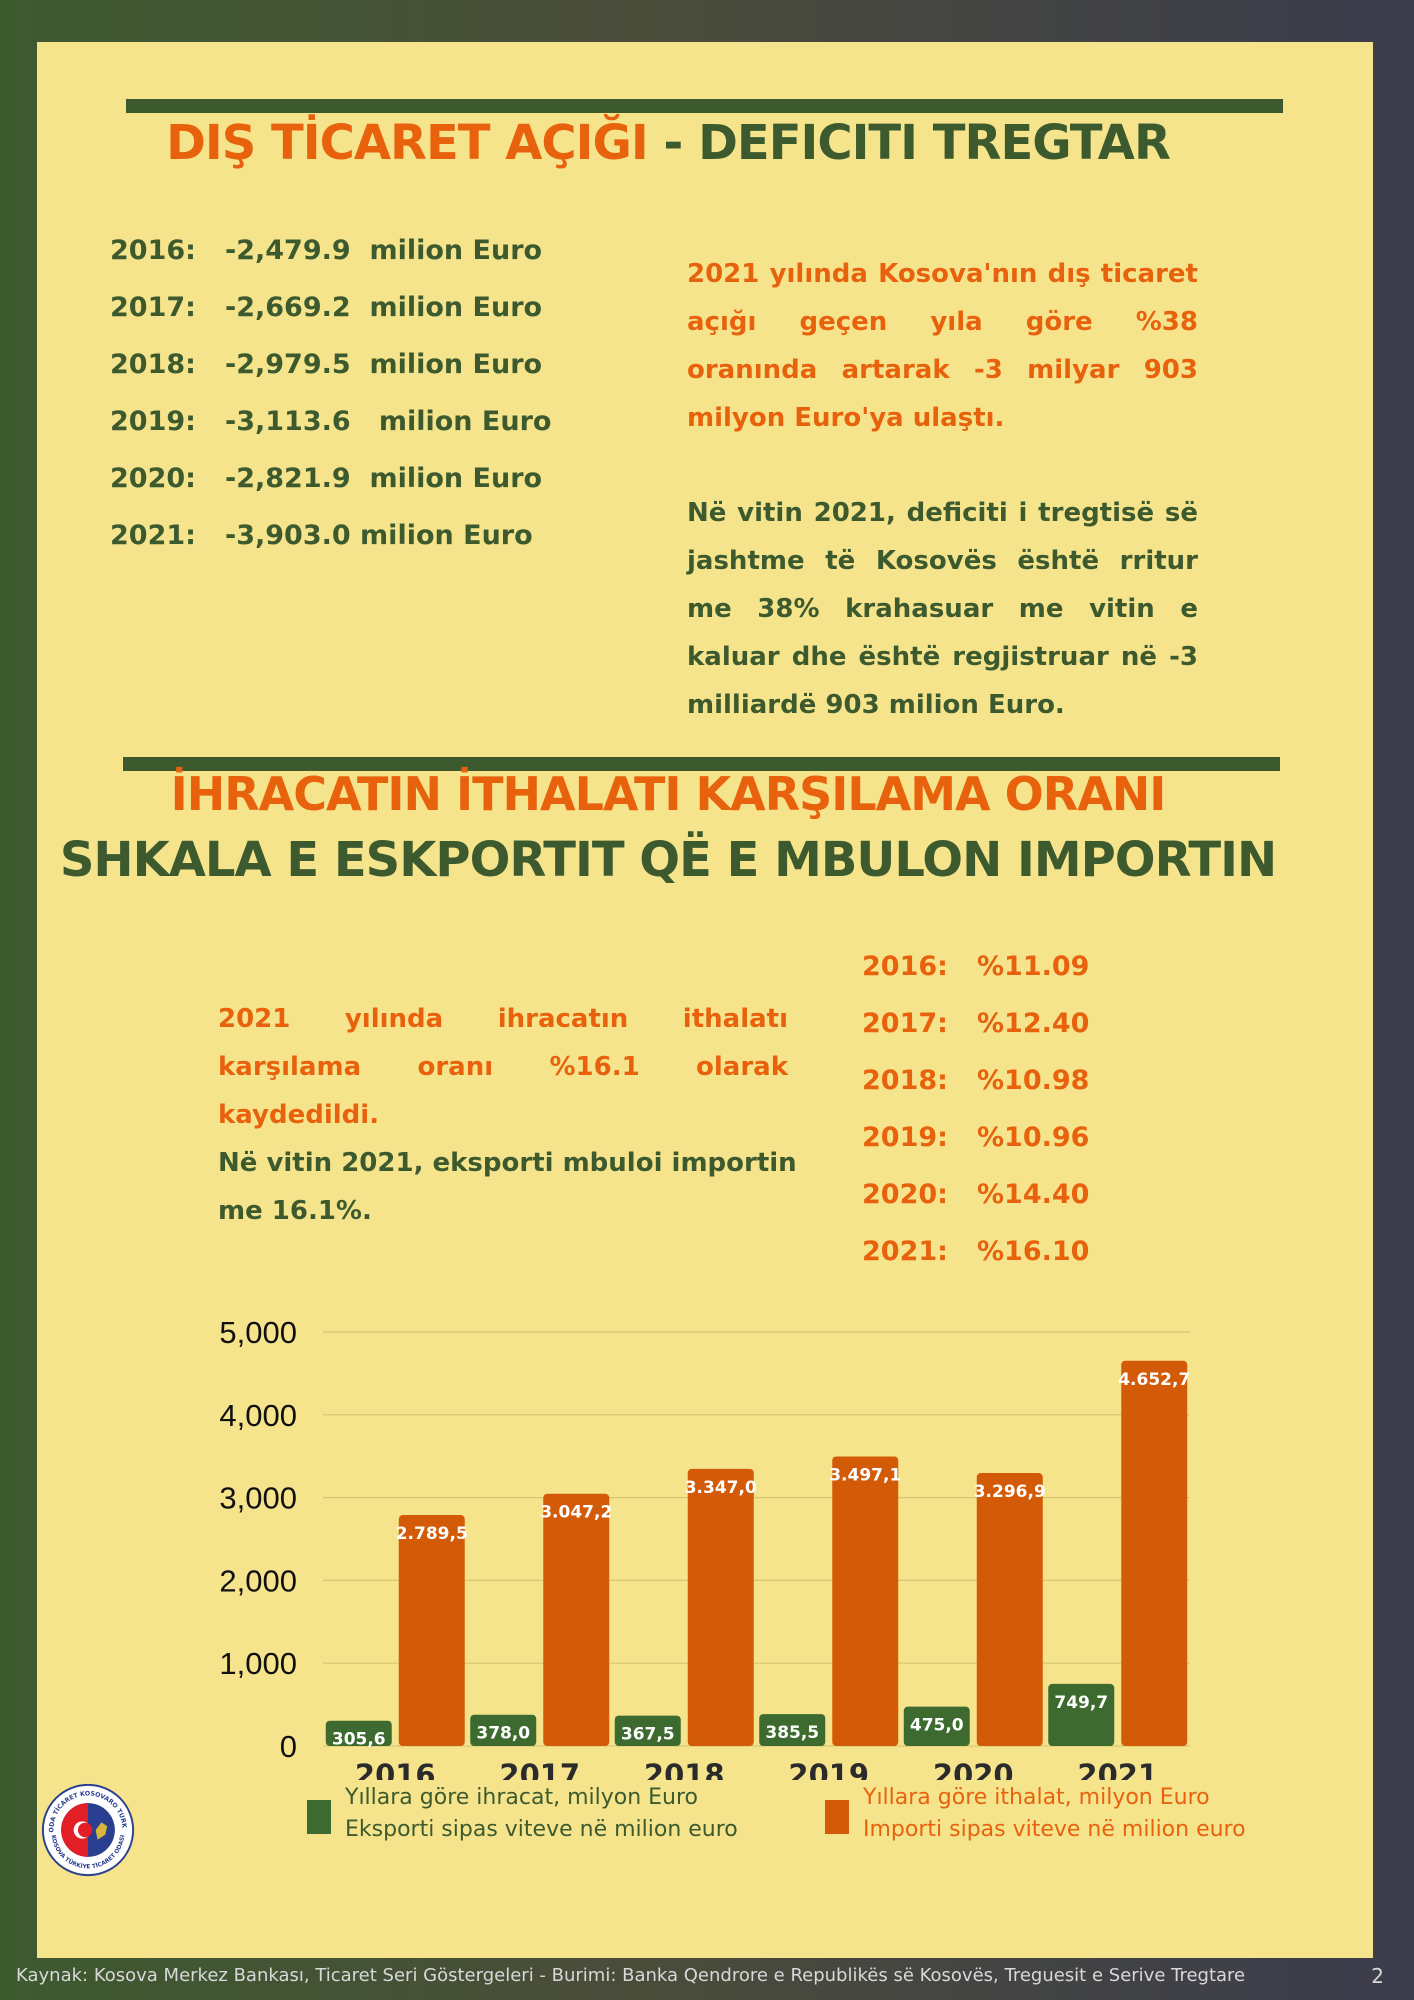 The height and width of the screenshot is (2000, 1414). Describe the element at coordinates (384, 250) in the screenshot. I see `deficit-value: -2,479.9 milion Euro` at that location.